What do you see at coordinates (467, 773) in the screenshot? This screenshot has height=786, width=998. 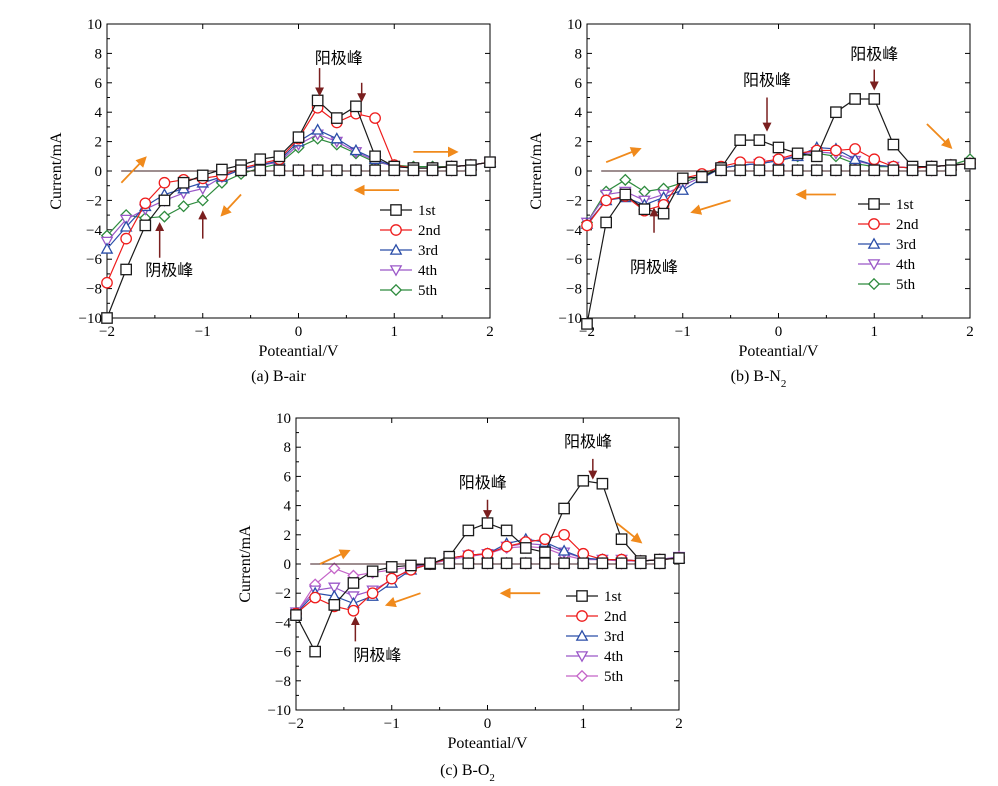 I see `panel-caption: (c) B-O2` at bounding box center [467, 773].